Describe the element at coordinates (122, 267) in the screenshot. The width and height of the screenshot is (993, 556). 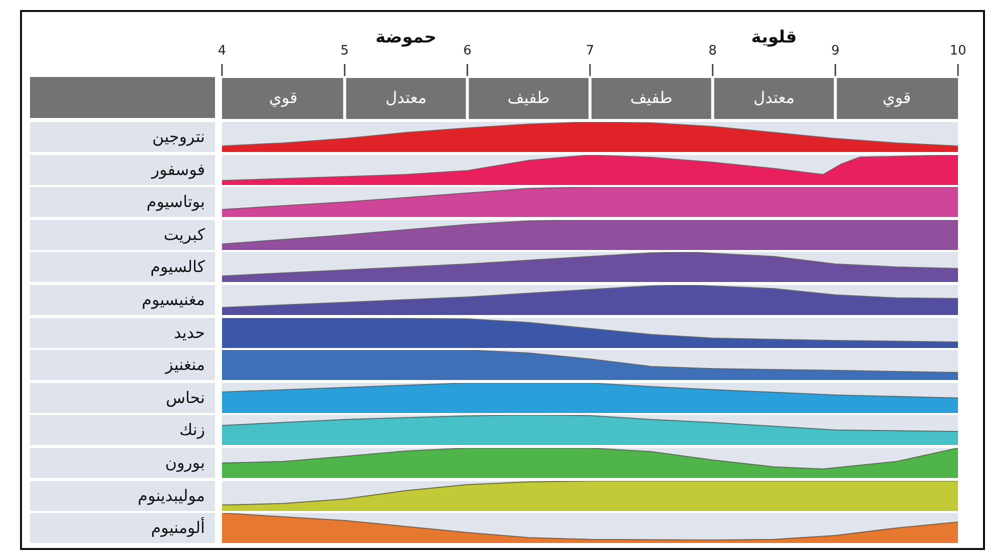
I see `y-axis-title: كالسيوم` at that location.